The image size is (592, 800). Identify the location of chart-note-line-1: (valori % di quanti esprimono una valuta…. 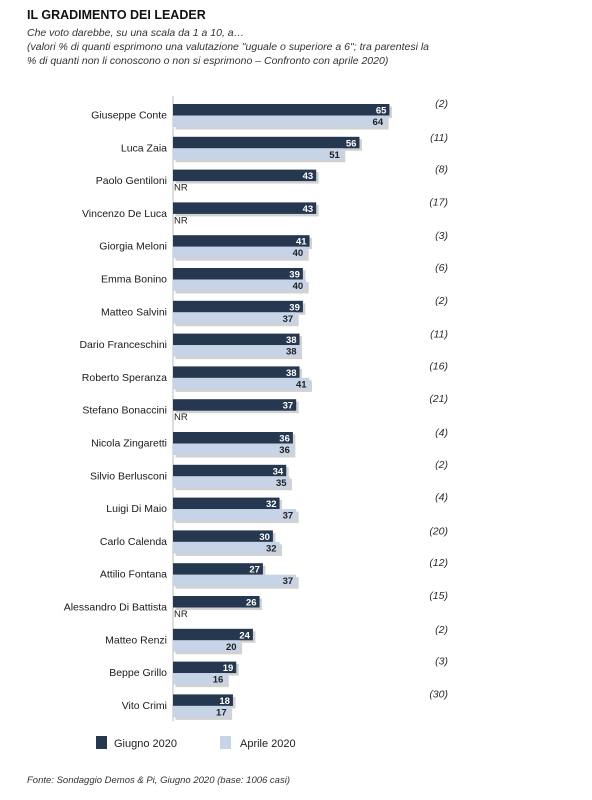
(228, 47).